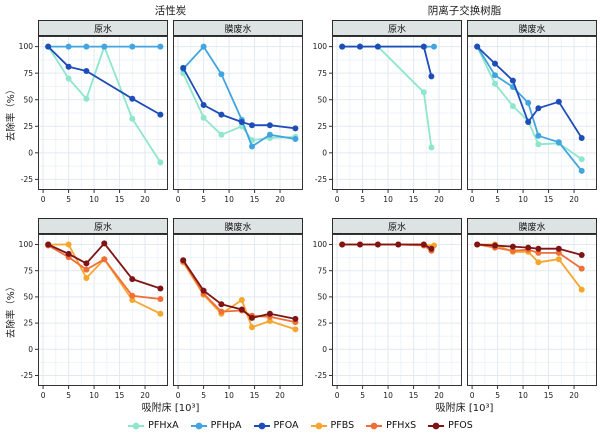  I want to click on panel-anion-exchange-raw-water-top: 原水 0 5 10 15 20 100 75 50 25 0 -25, so click(387, 113).